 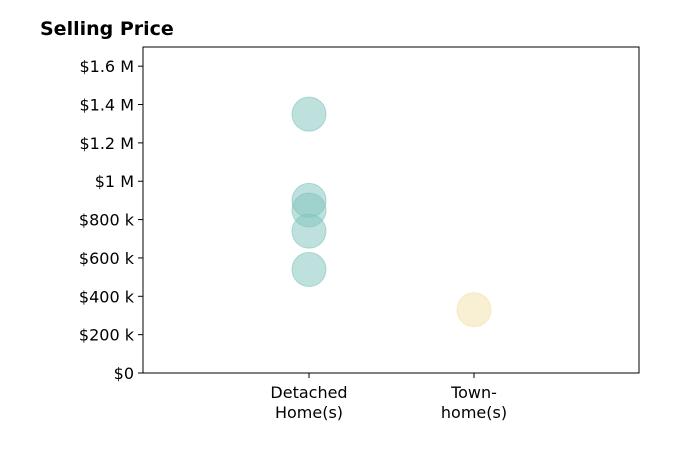 I want to click on data-points, so click(x=391, y=212).